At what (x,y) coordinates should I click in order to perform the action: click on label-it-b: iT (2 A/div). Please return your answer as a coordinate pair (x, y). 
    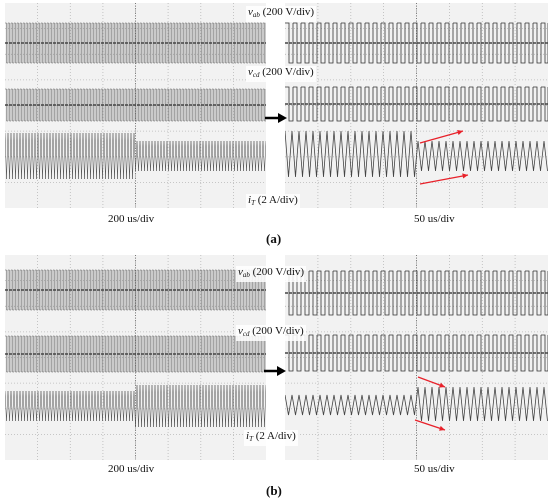
    Looking at the image, I should click on (271, 438).